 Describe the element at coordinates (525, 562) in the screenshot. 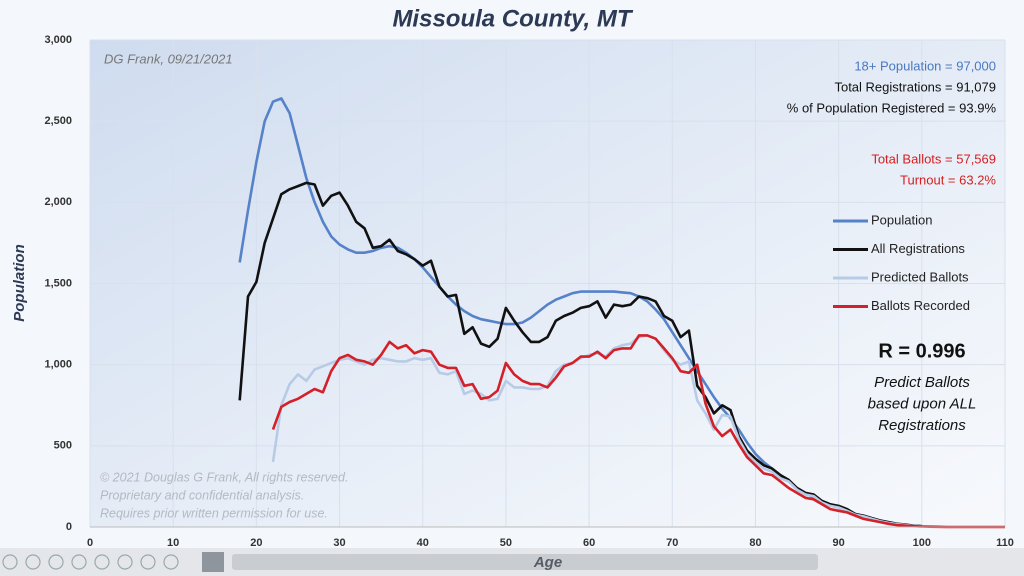

I see `progress-track` at that location.